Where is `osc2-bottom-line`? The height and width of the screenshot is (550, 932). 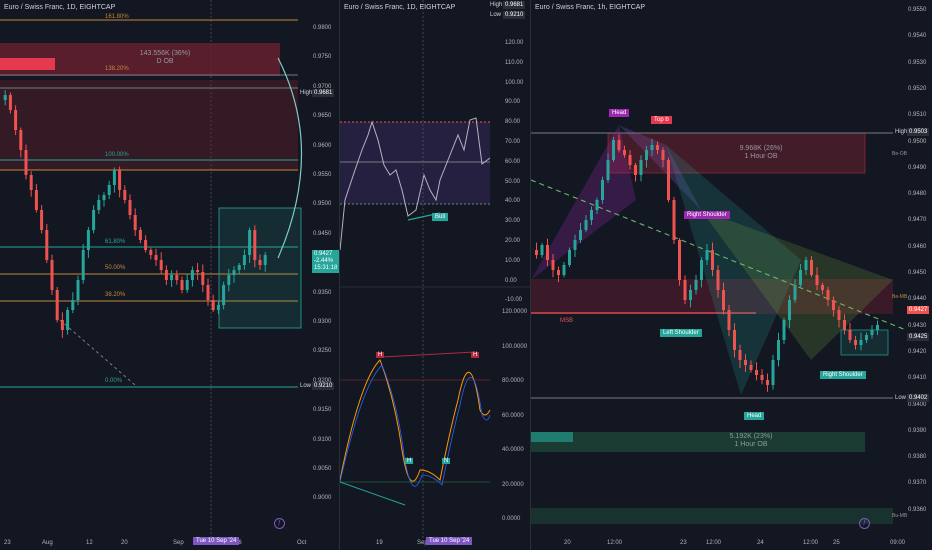 osc2-bottom-line is located at coordinates (373, 493).